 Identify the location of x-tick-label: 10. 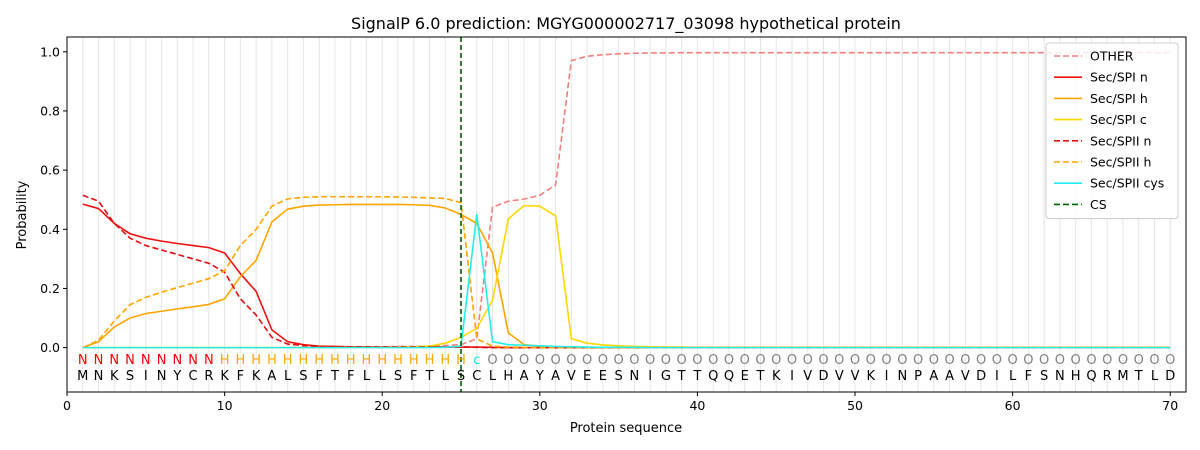
(225, 405).